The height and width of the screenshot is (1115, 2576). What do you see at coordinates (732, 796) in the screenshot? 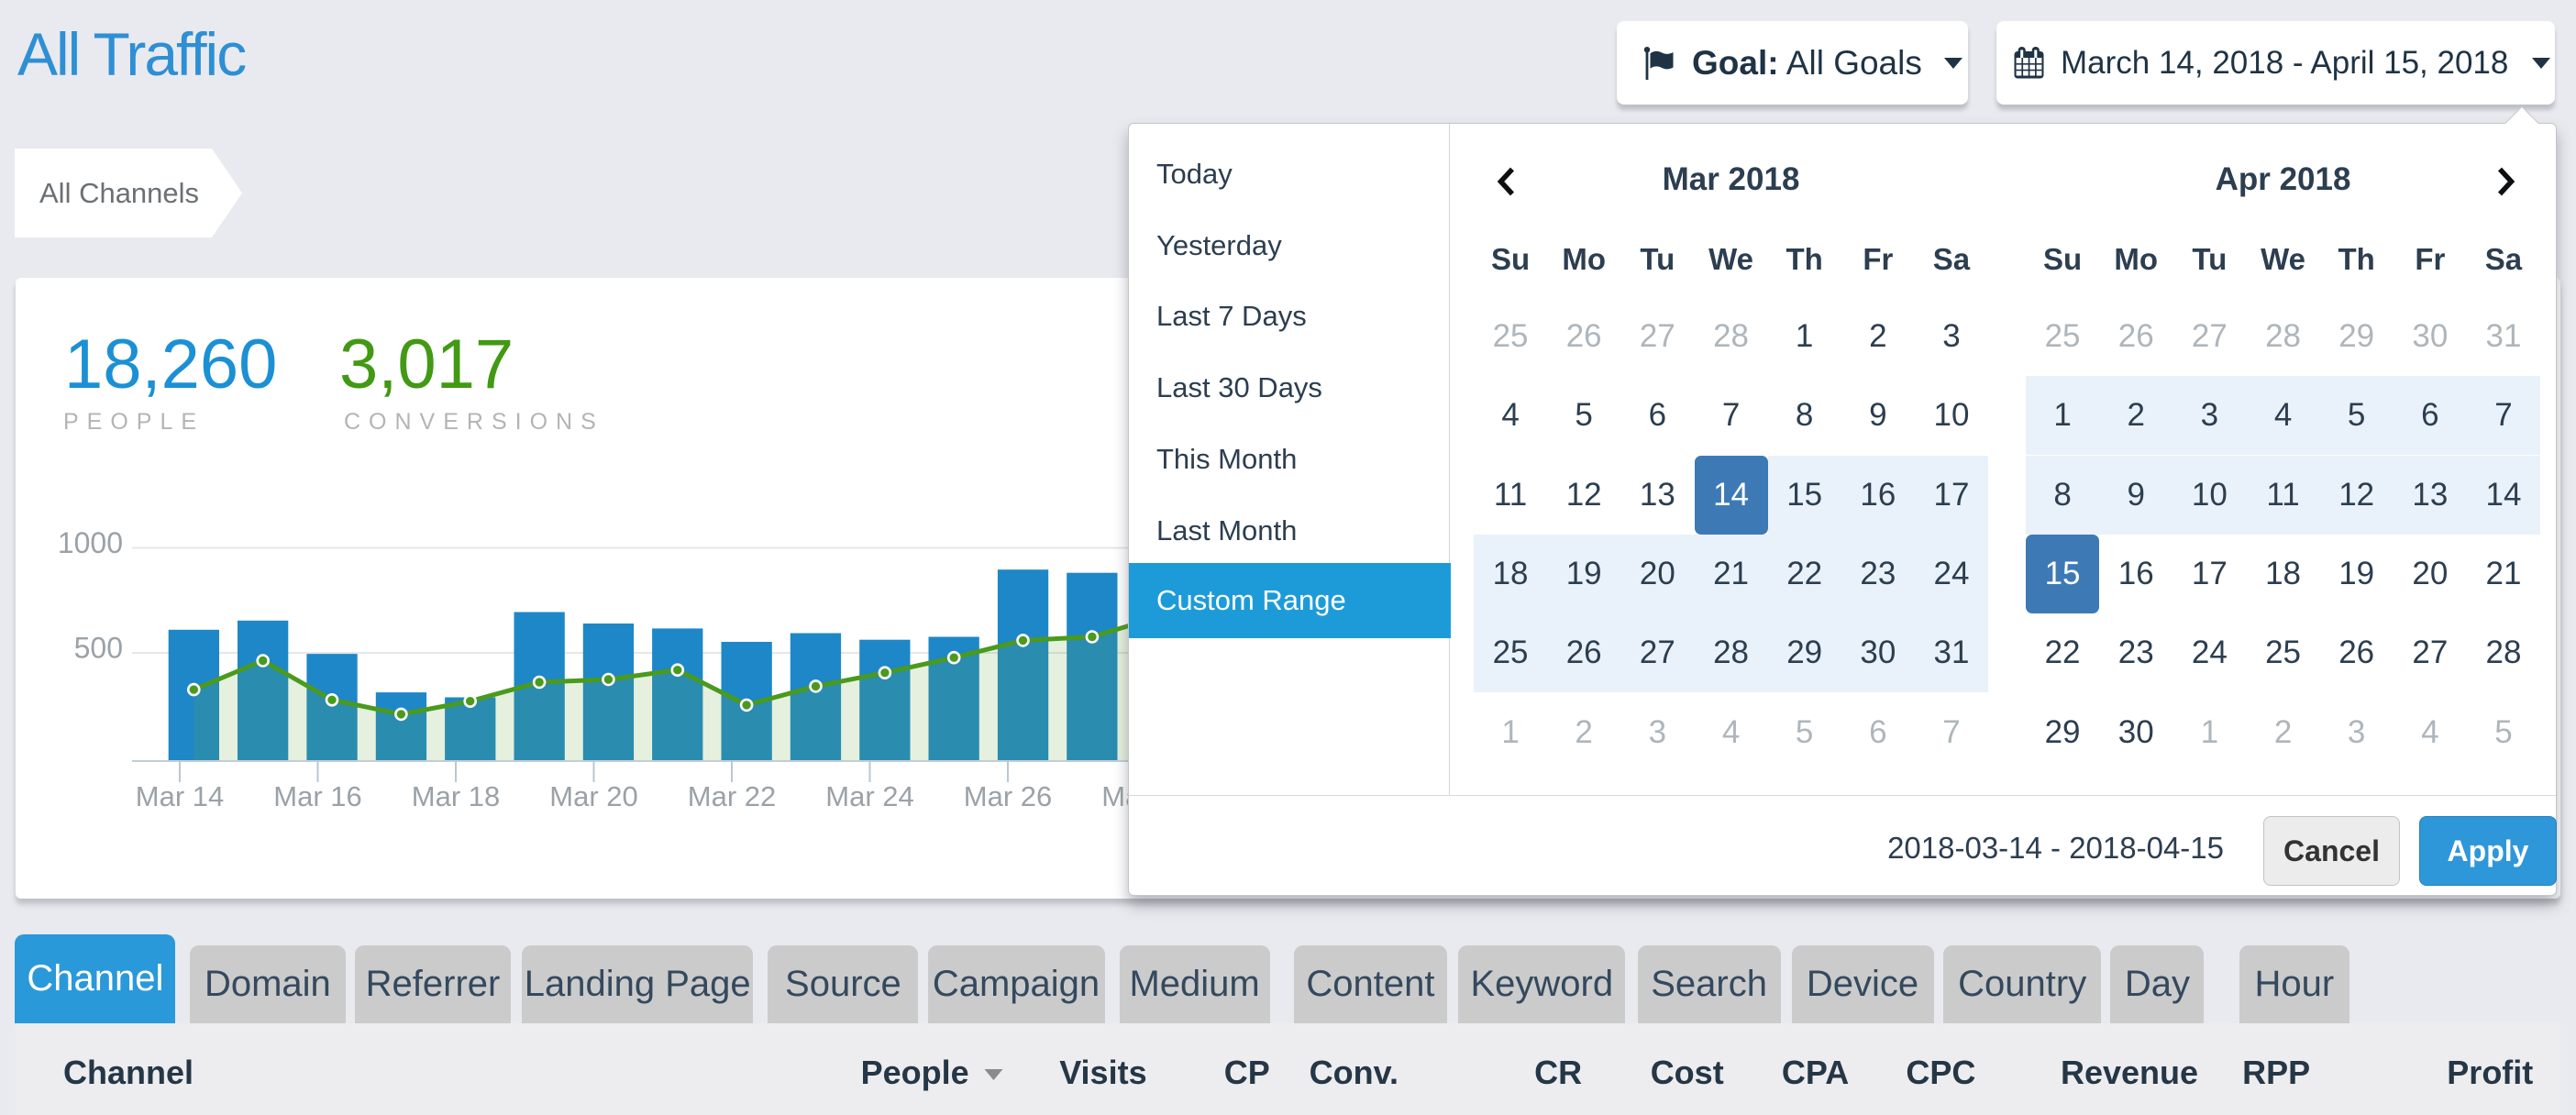
I see `svg-text: Mar 22` at bounding box center [732, 796].